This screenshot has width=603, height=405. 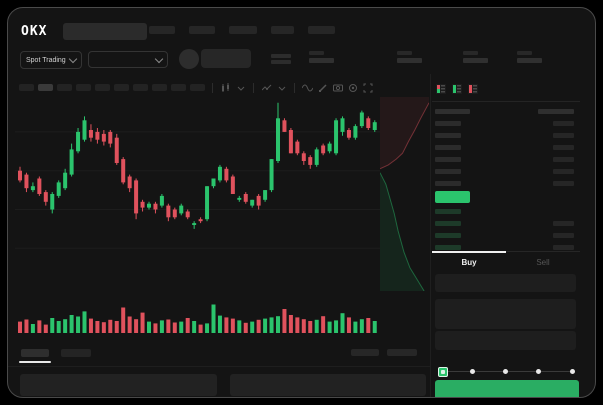 I want to click on amount-slider, so click(x=506, y=372).